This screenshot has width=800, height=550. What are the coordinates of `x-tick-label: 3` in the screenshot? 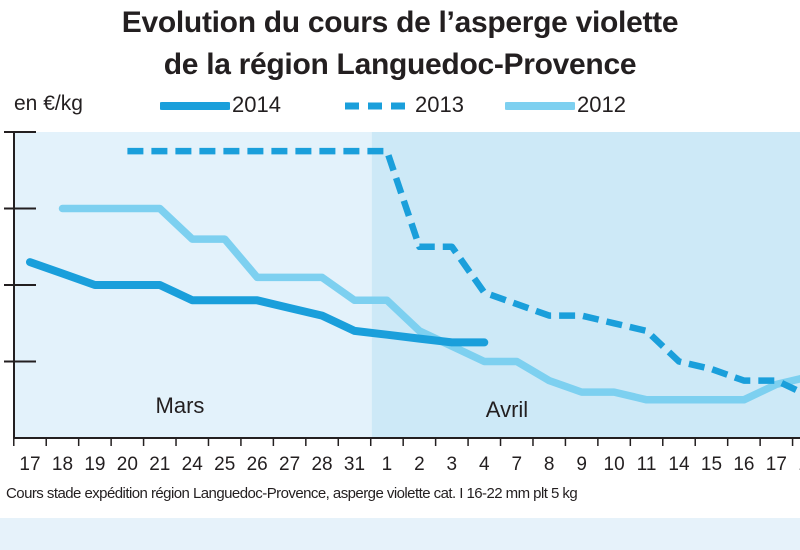 It's located at (452, 464).